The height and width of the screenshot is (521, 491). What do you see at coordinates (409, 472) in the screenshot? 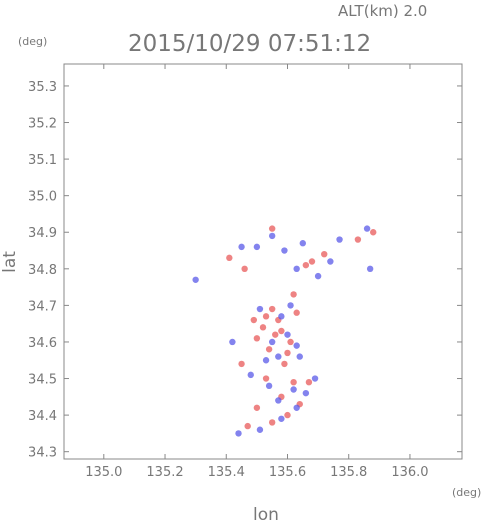
I see `x-tick-label: 136.0` at bounding box center [409, 472].